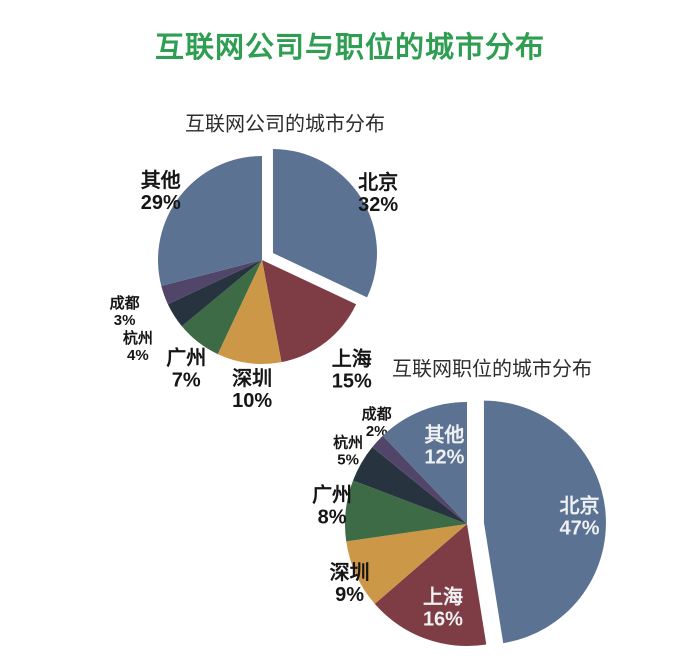  I want to click on positions-chart-title: 互联网职位的城市分布, so click(492, 369).